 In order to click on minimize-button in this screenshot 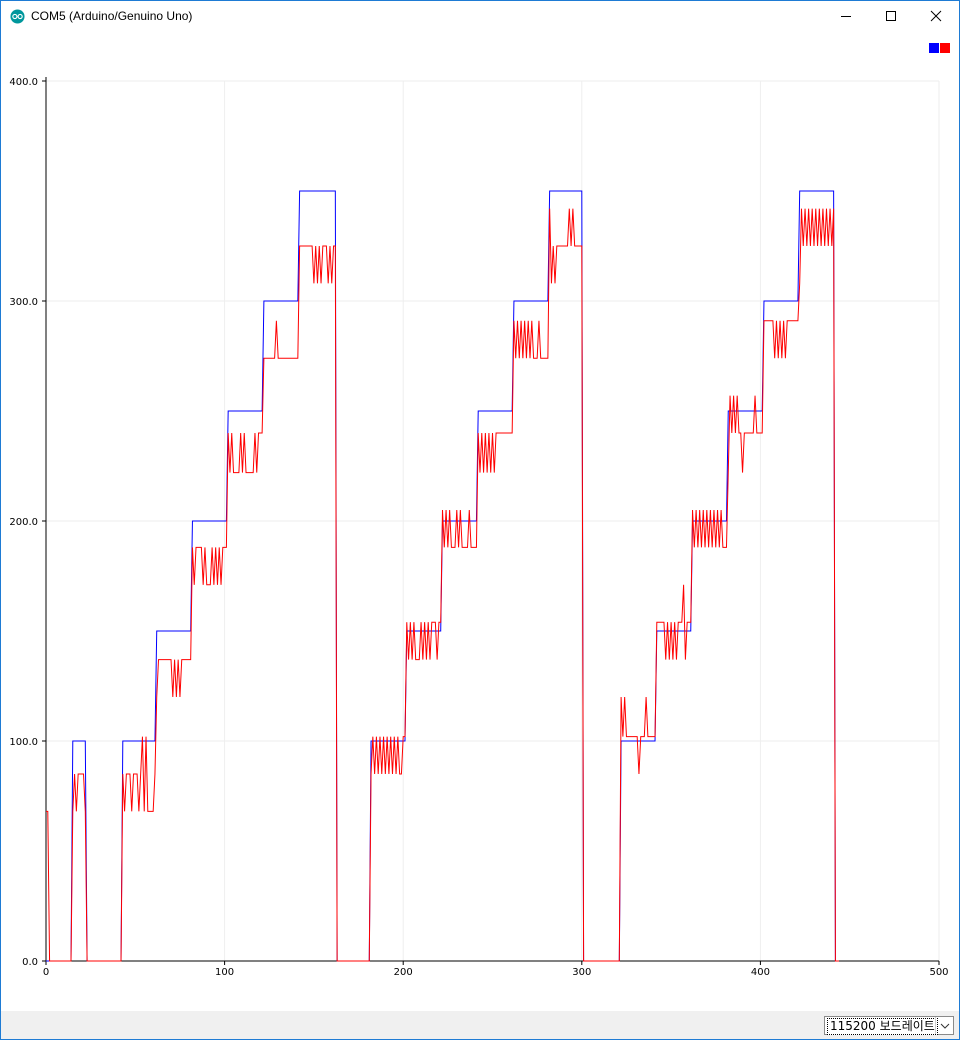, I will do `click(846, 16)`.